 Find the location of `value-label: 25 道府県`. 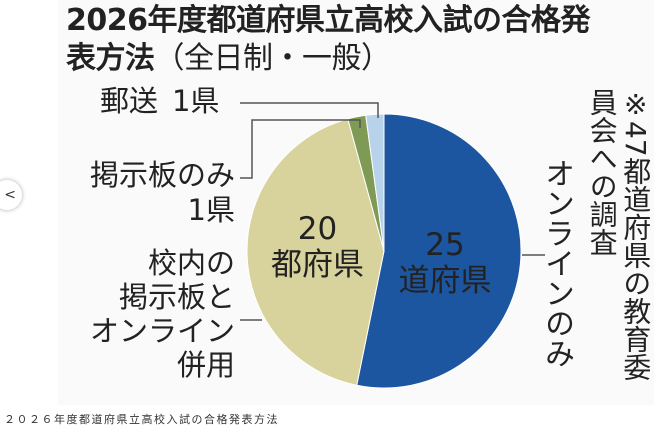

value-label: 25 道府県 is located at coordinates (445, 263).